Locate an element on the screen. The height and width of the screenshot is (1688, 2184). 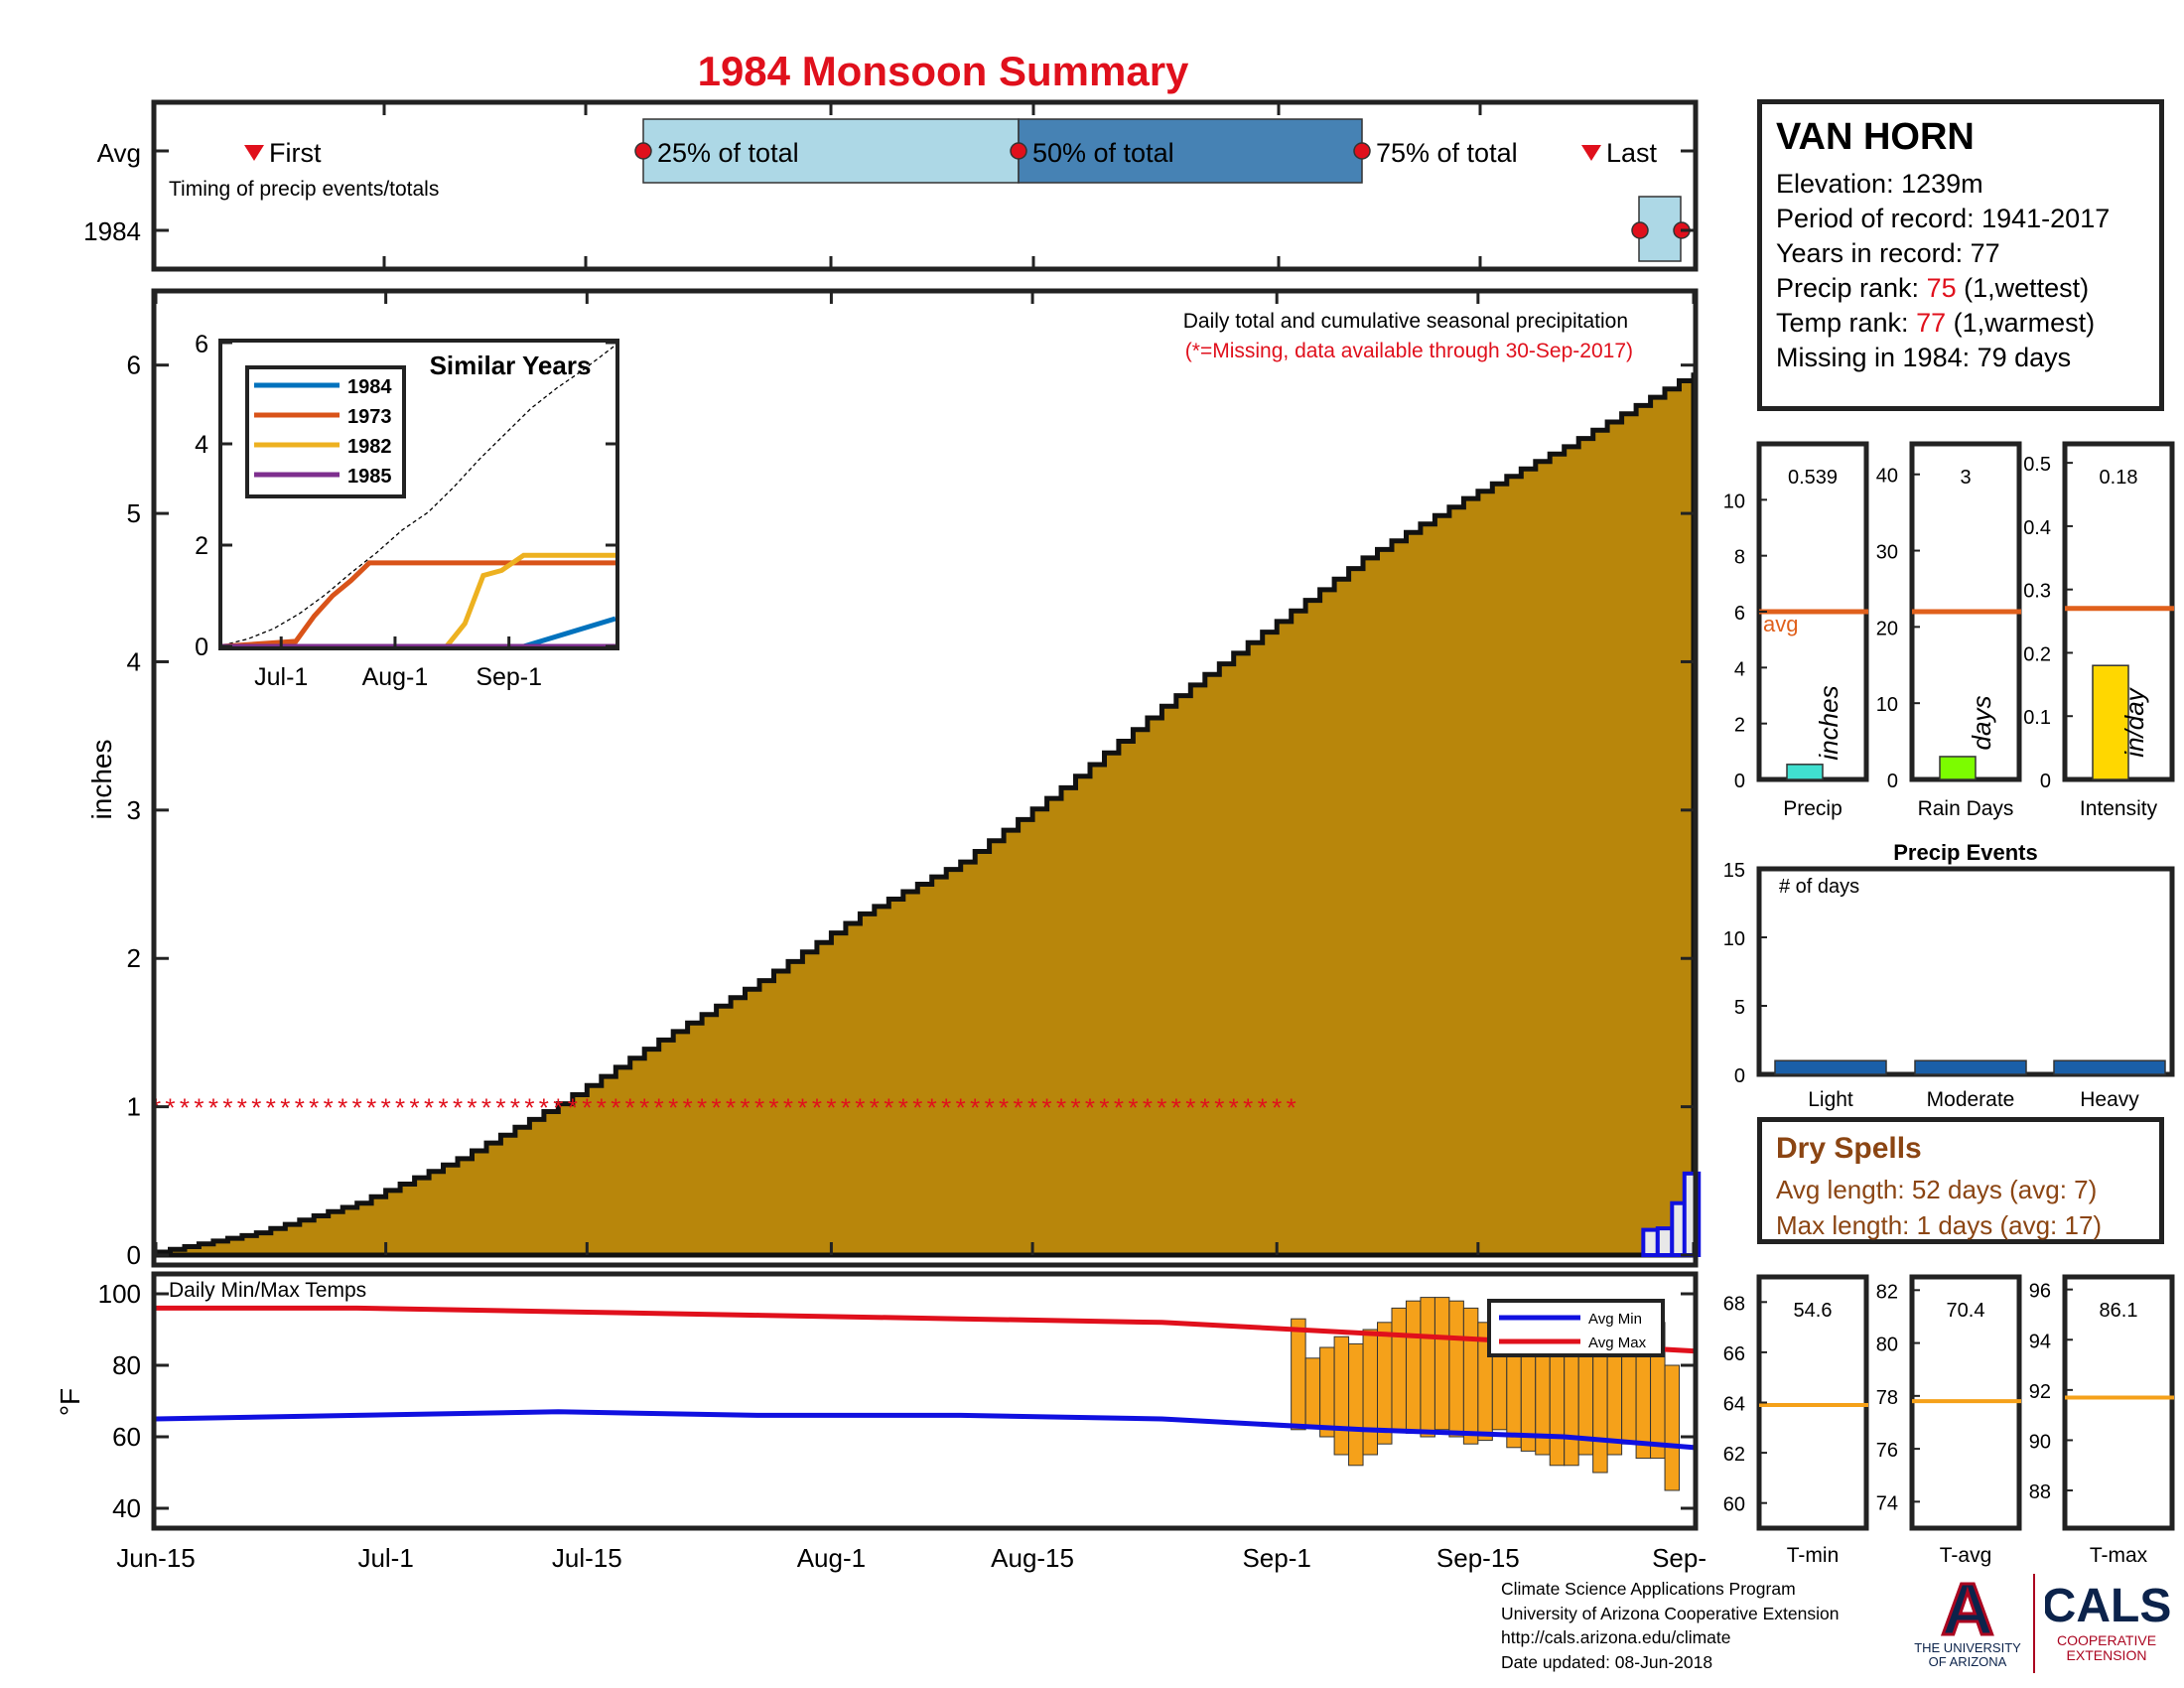
summary-tick-label: 0.5 is located at coordinates (2037, 465).